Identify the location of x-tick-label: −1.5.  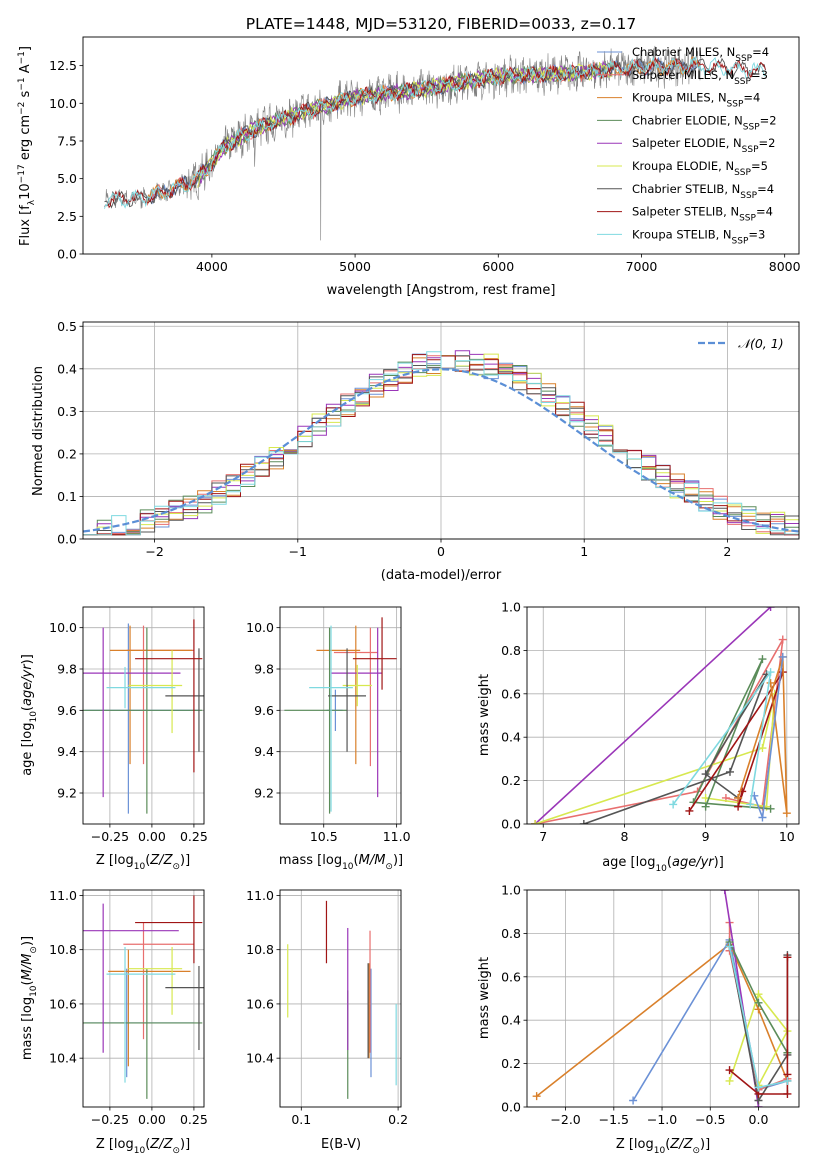
(614, 1119).